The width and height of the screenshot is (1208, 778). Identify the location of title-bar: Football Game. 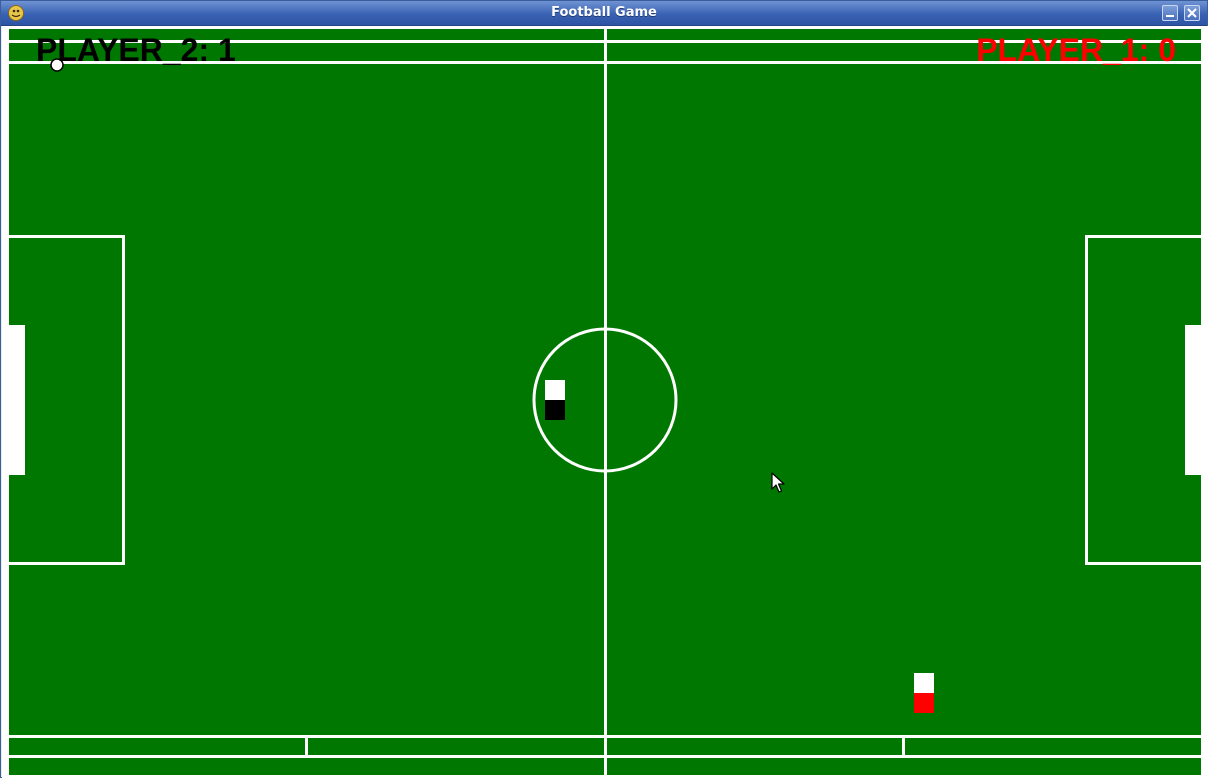
(604, 13).